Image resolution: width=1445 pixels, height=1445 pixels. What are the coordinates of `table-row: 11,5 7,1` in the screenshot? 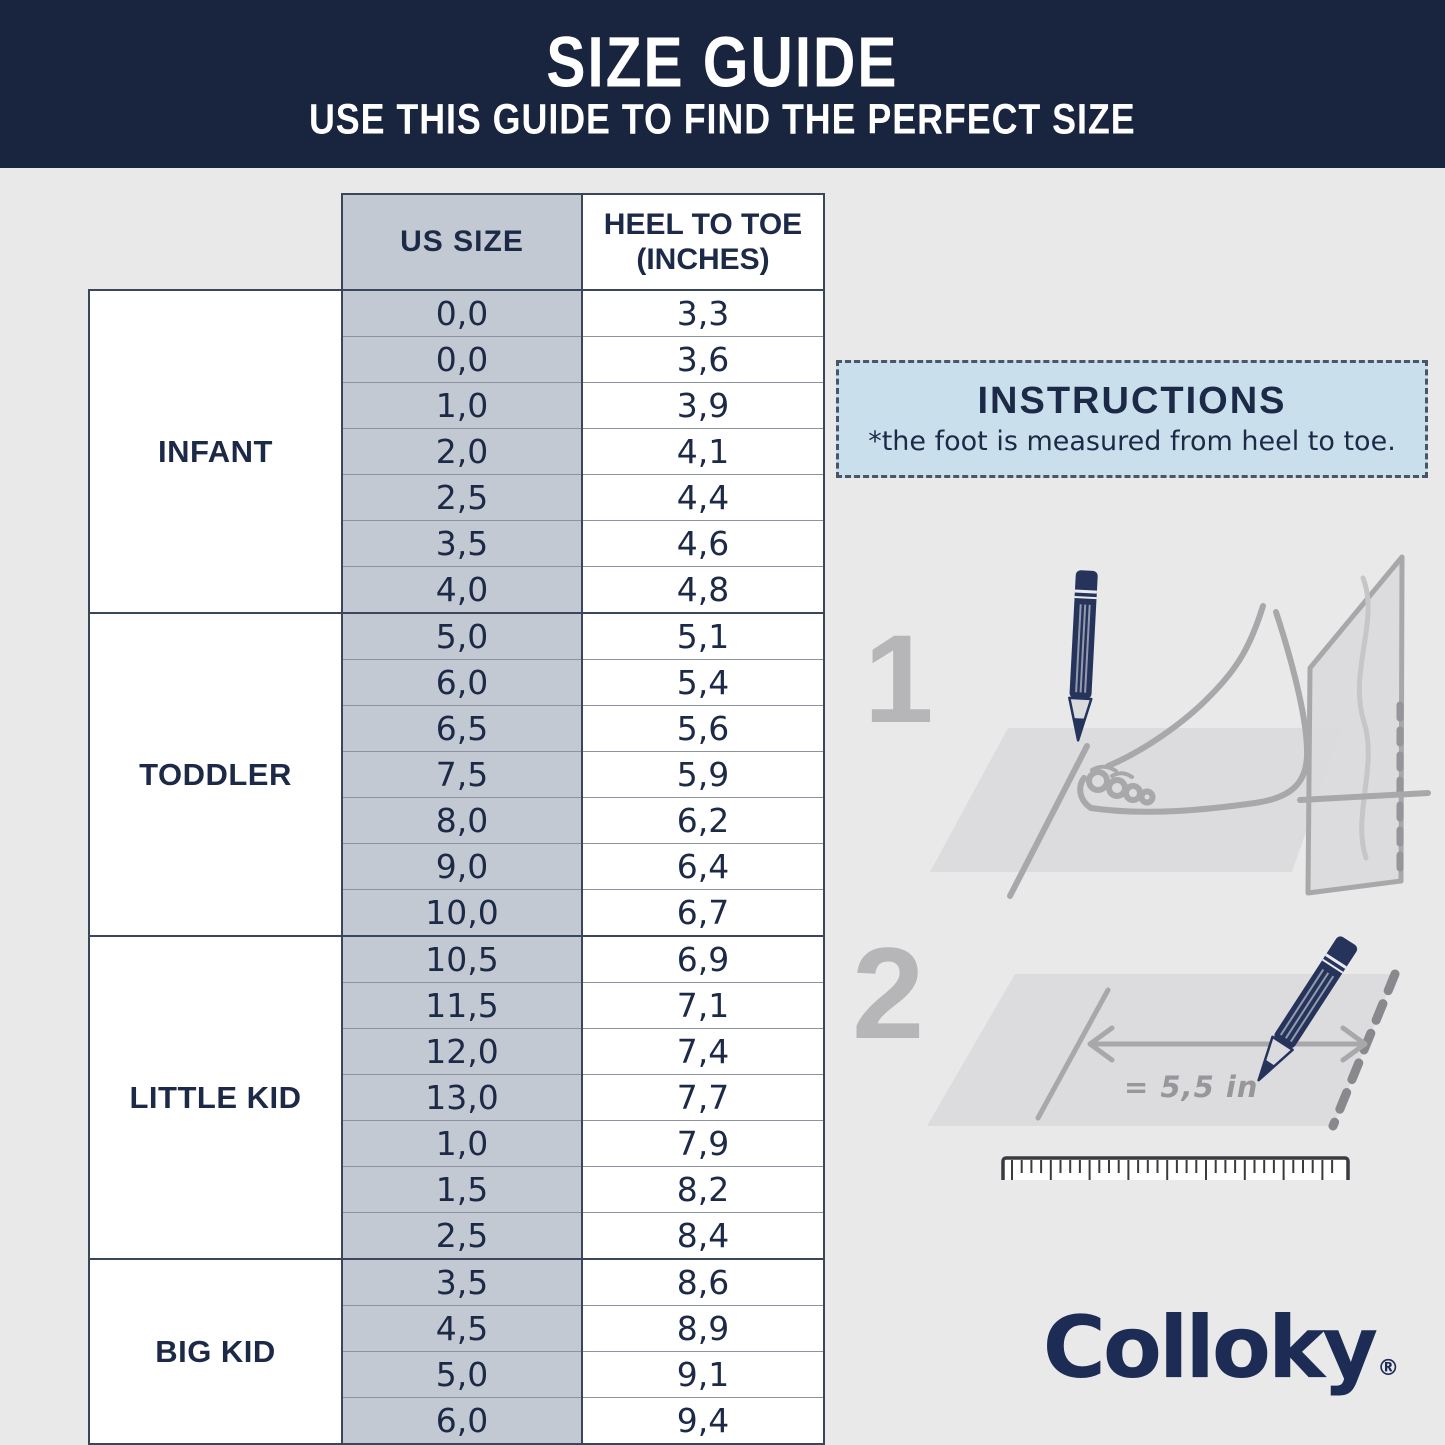 It's located at (457, 1005).